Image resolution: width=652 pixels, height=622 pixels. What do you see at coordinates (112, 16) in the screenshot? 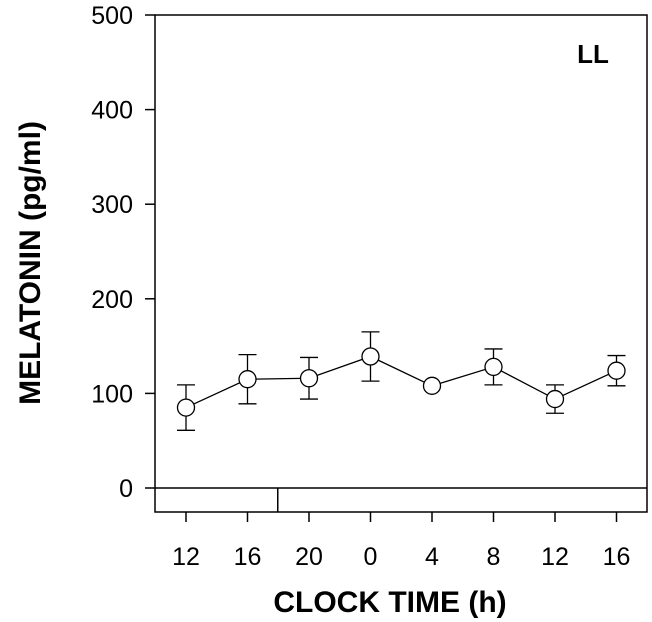
I see `y-tick-label: 500` at bounding box center [112, 16].